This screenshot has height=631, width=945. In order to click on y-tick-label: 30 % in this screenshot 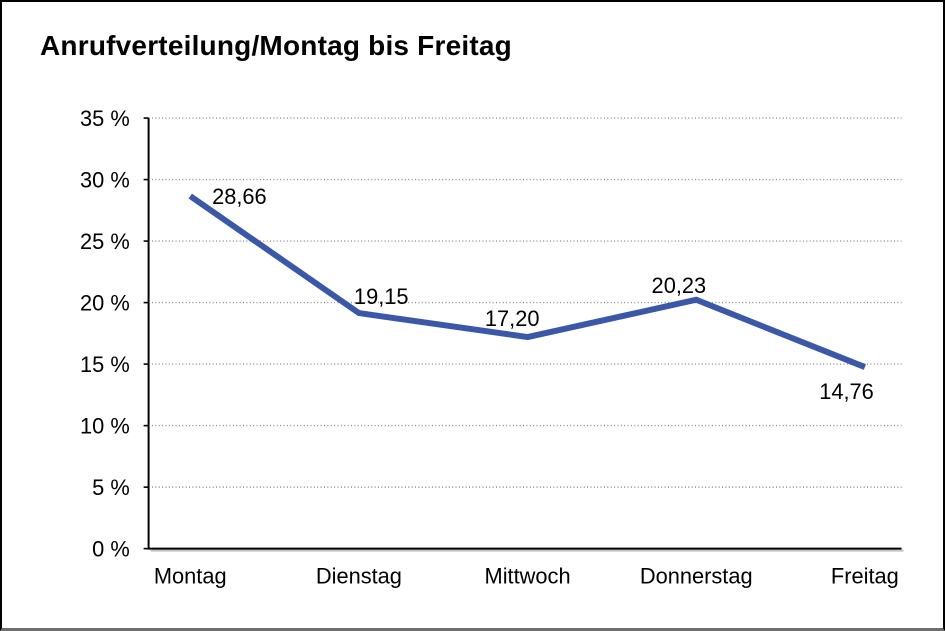, I will do `click(105, 180)`.